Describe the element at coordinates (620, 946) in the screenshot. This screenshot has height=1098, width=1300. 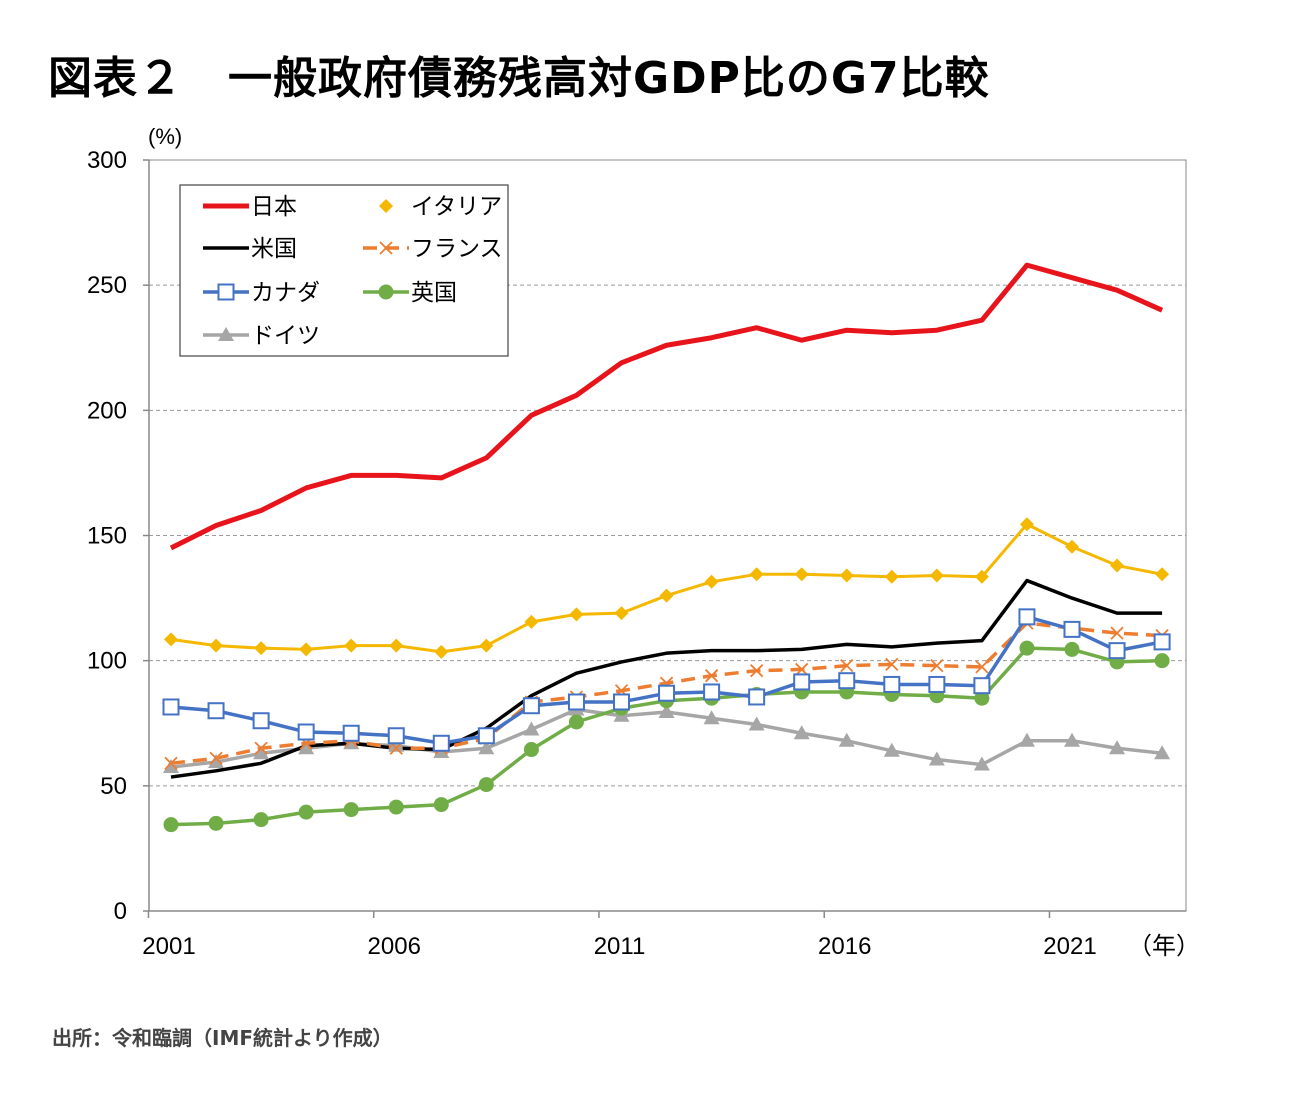
I see `x-tick-label: 2011` at that location.